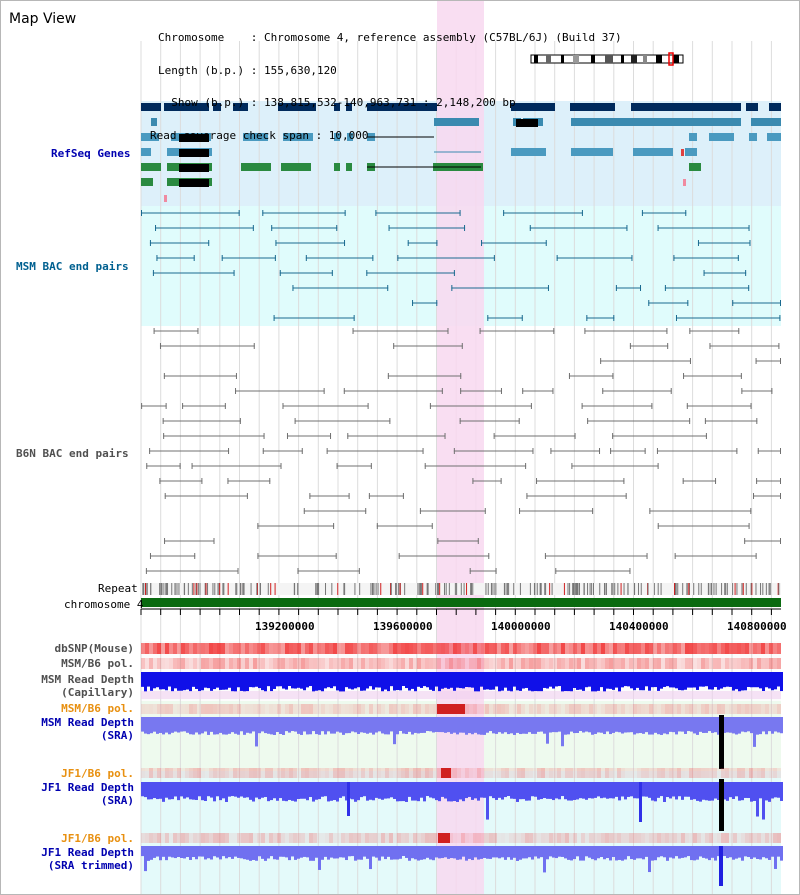 This screenshot has height=895, width=800. What do you see at coordinates (194, 168) in the screenshot?
I see `gene-exon` at bounding box center [194, 168].